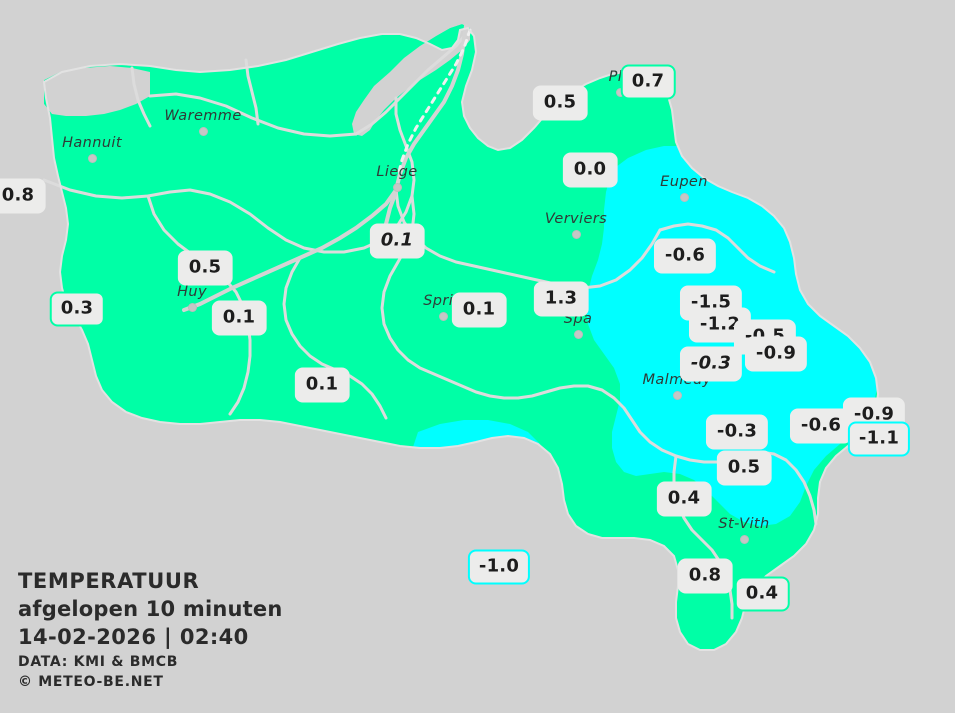 The width and height of the screenshot is (955, 713). What do you see at coordinates (109, 581) in the screenshot?
I see `caption-title: TEMPERATUUR` at bounding box center [109, 581].